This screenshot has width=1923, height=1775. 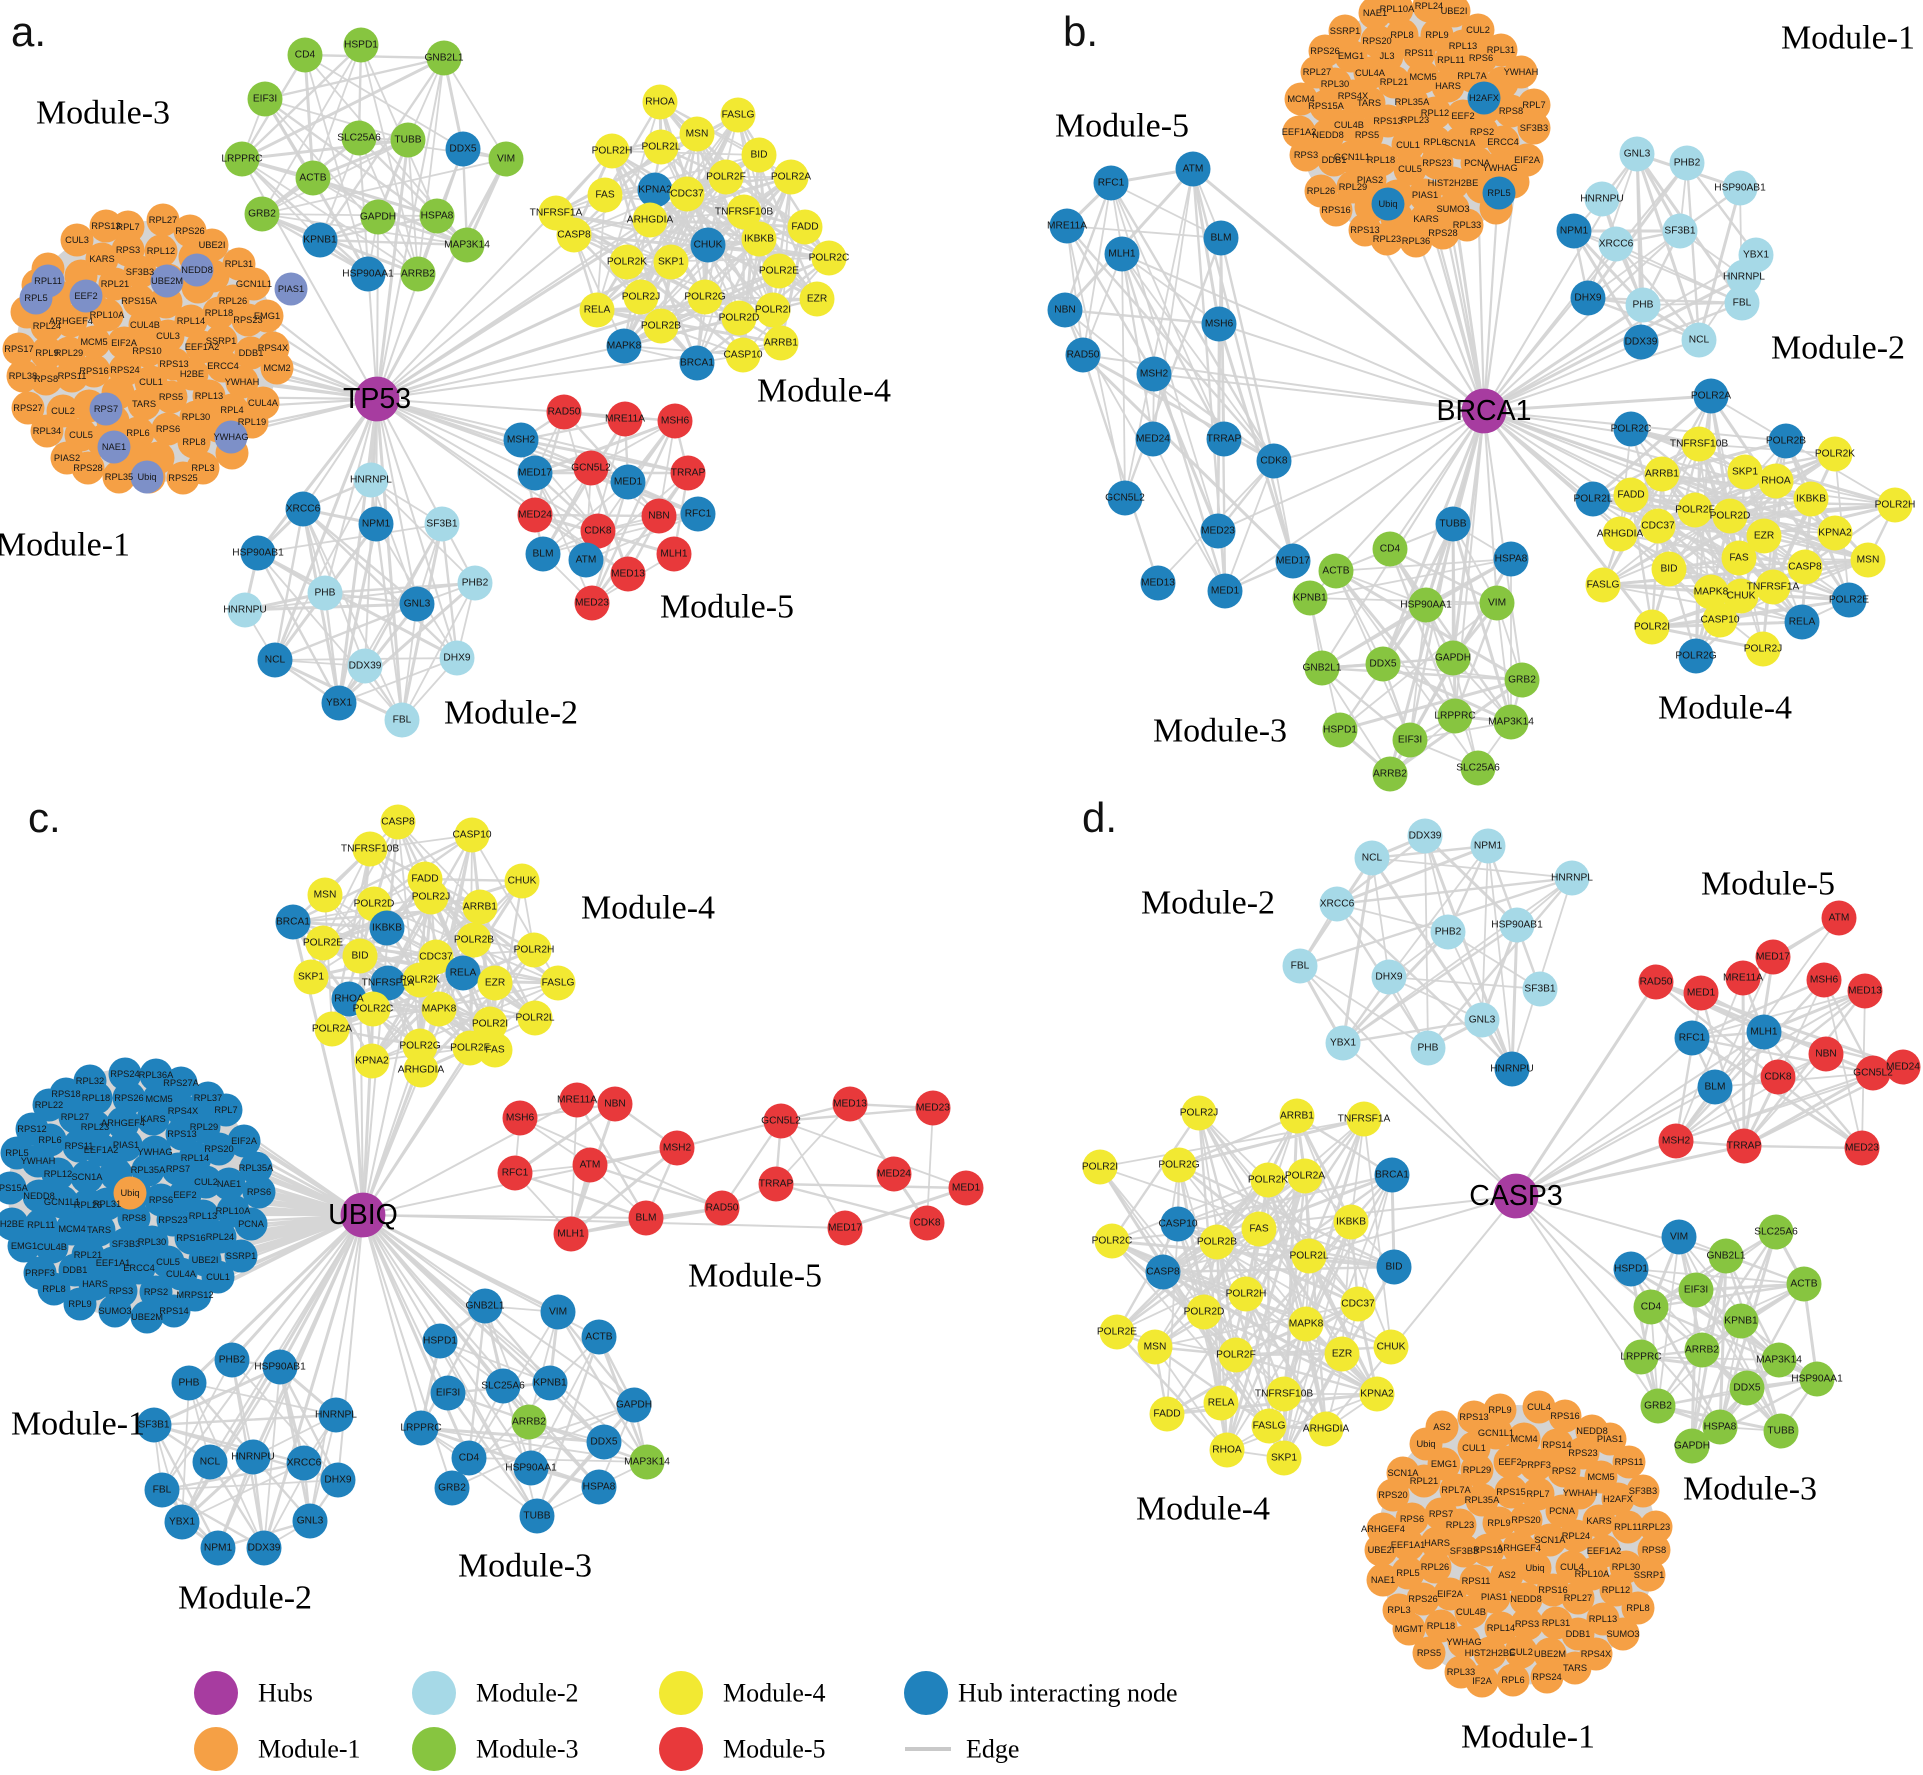 What do you see at coordinates (1527, 1624) in the screenshot?
I see `svg-text: RPS3` at bounding box center [1527, 1624].